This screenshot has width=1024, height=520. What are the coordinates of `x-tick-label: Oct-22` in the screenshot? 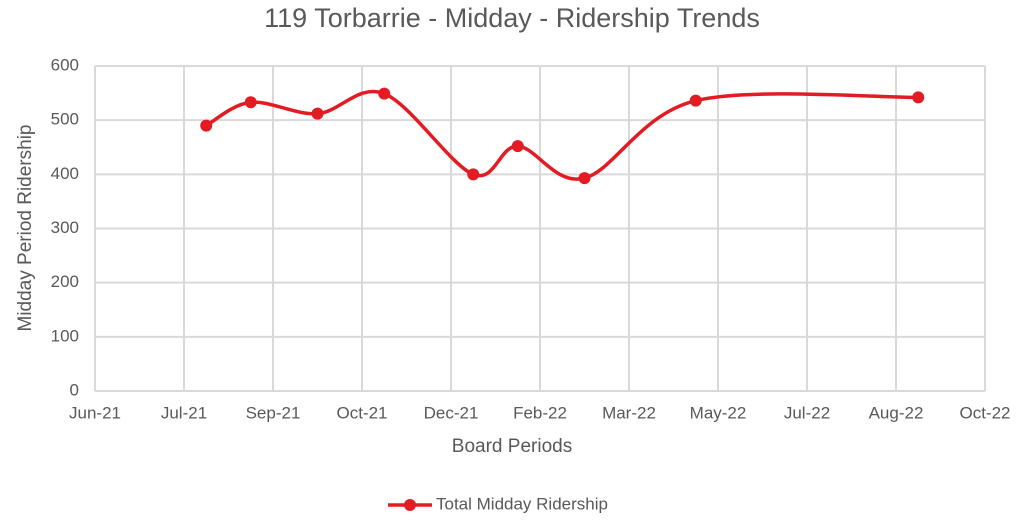 It's located at (984, 412).